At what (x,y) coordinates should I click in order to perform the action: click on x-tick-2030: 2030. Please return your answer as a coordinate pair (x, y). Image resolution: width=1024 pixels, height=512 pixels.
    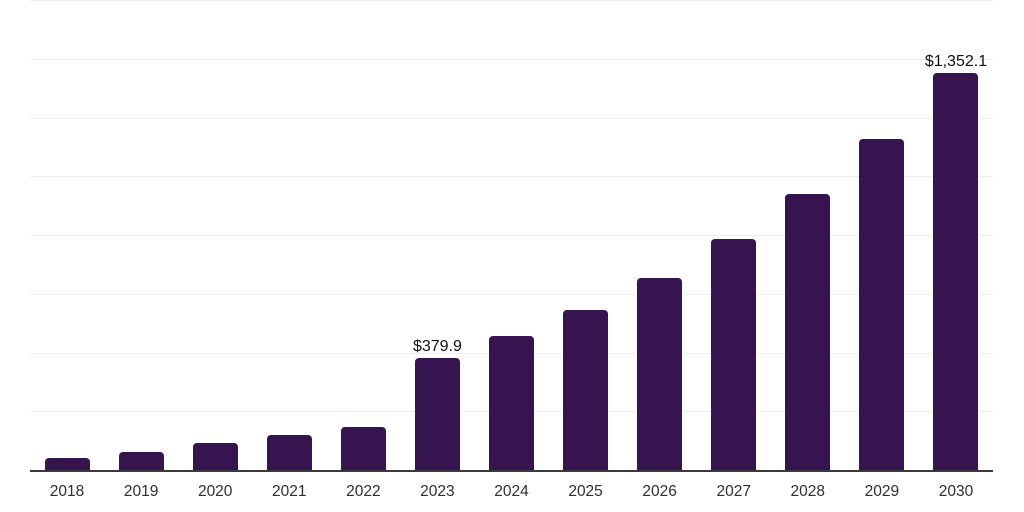
    Looking at the image, I should click on (956, 491).